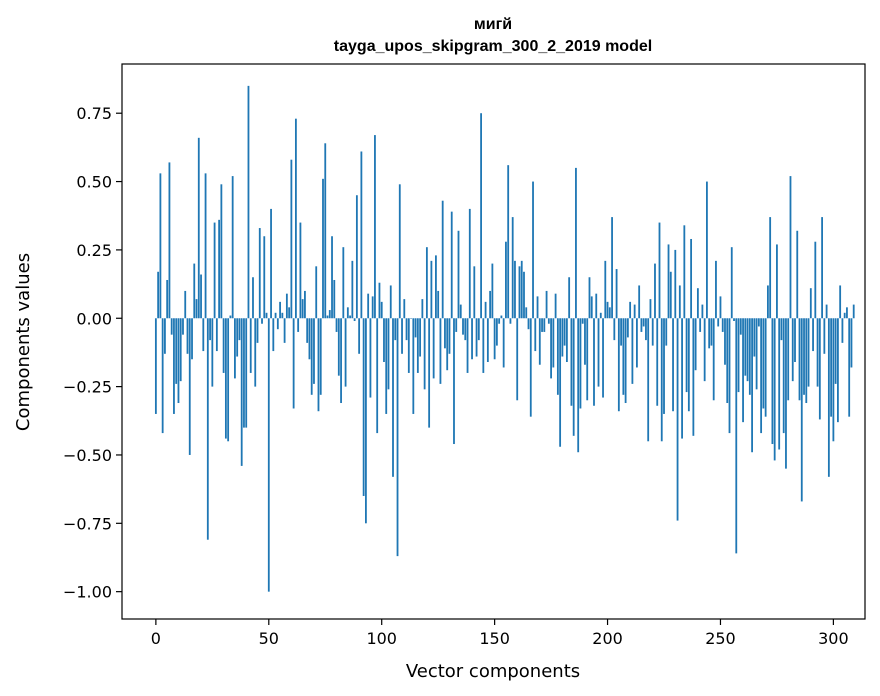 Image resolution: width=880 pixels, height=696 pixels. I want to click on y-tick-label-2: 0.25, so click(94, 250).